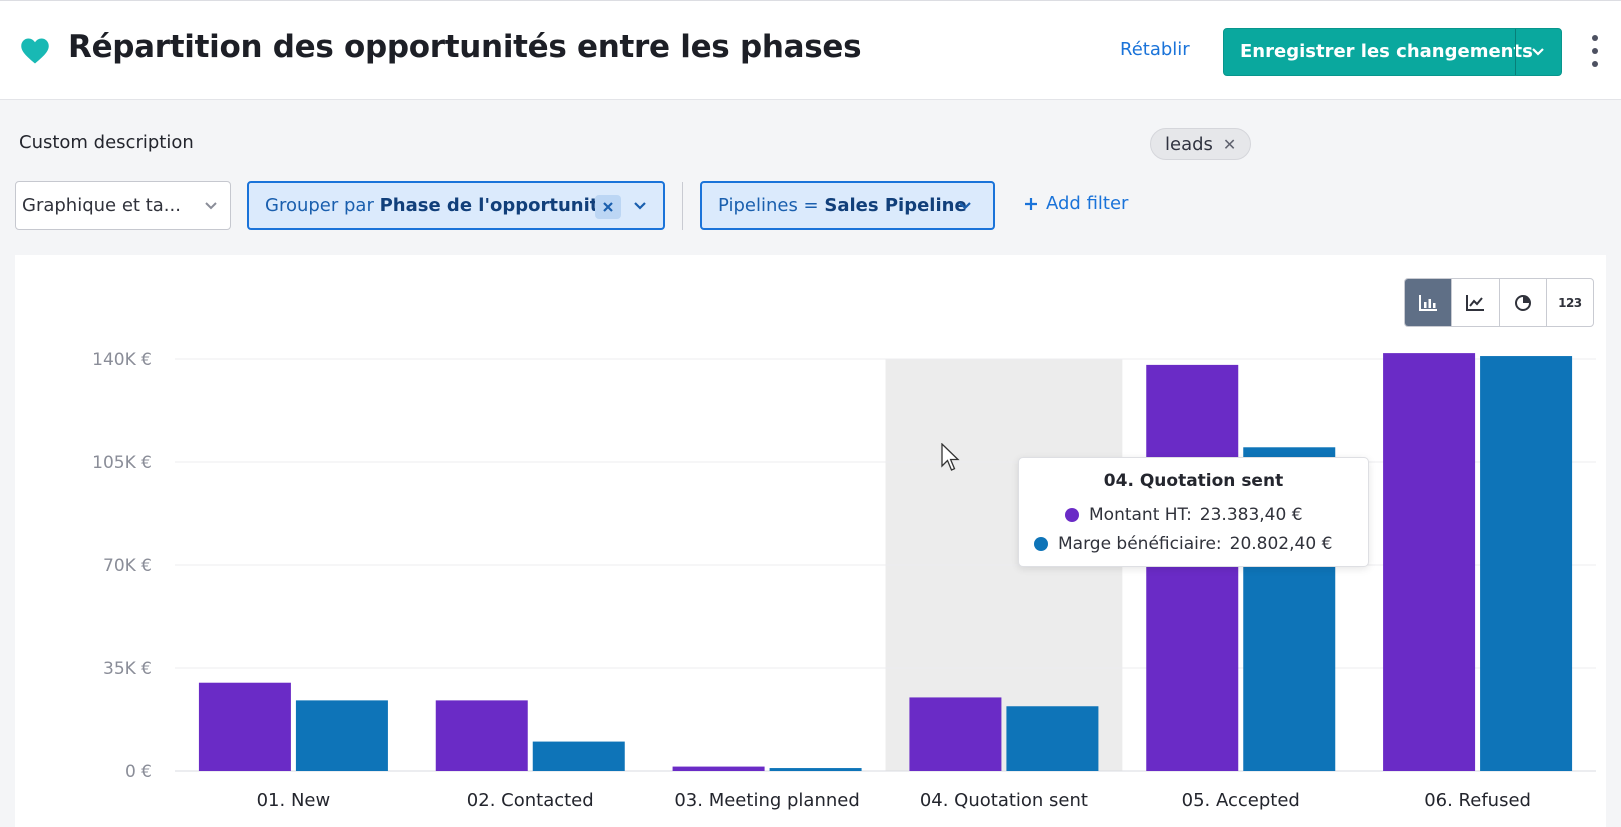  I want to click on plus-icon, so click(1031, 203).